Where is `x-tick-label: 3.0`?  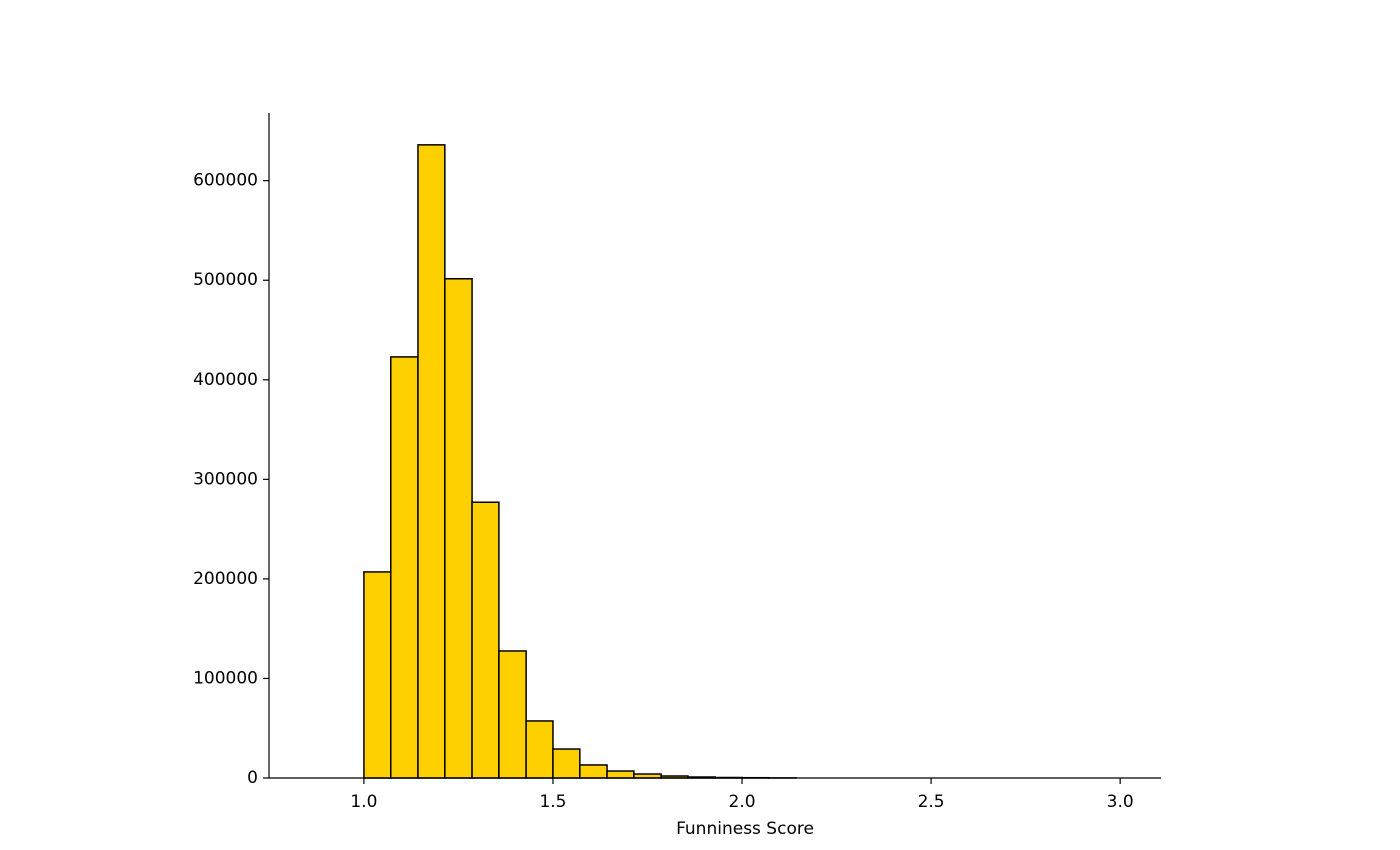
x-tick-label: 3.0 is located at coordinates (1120, 802).